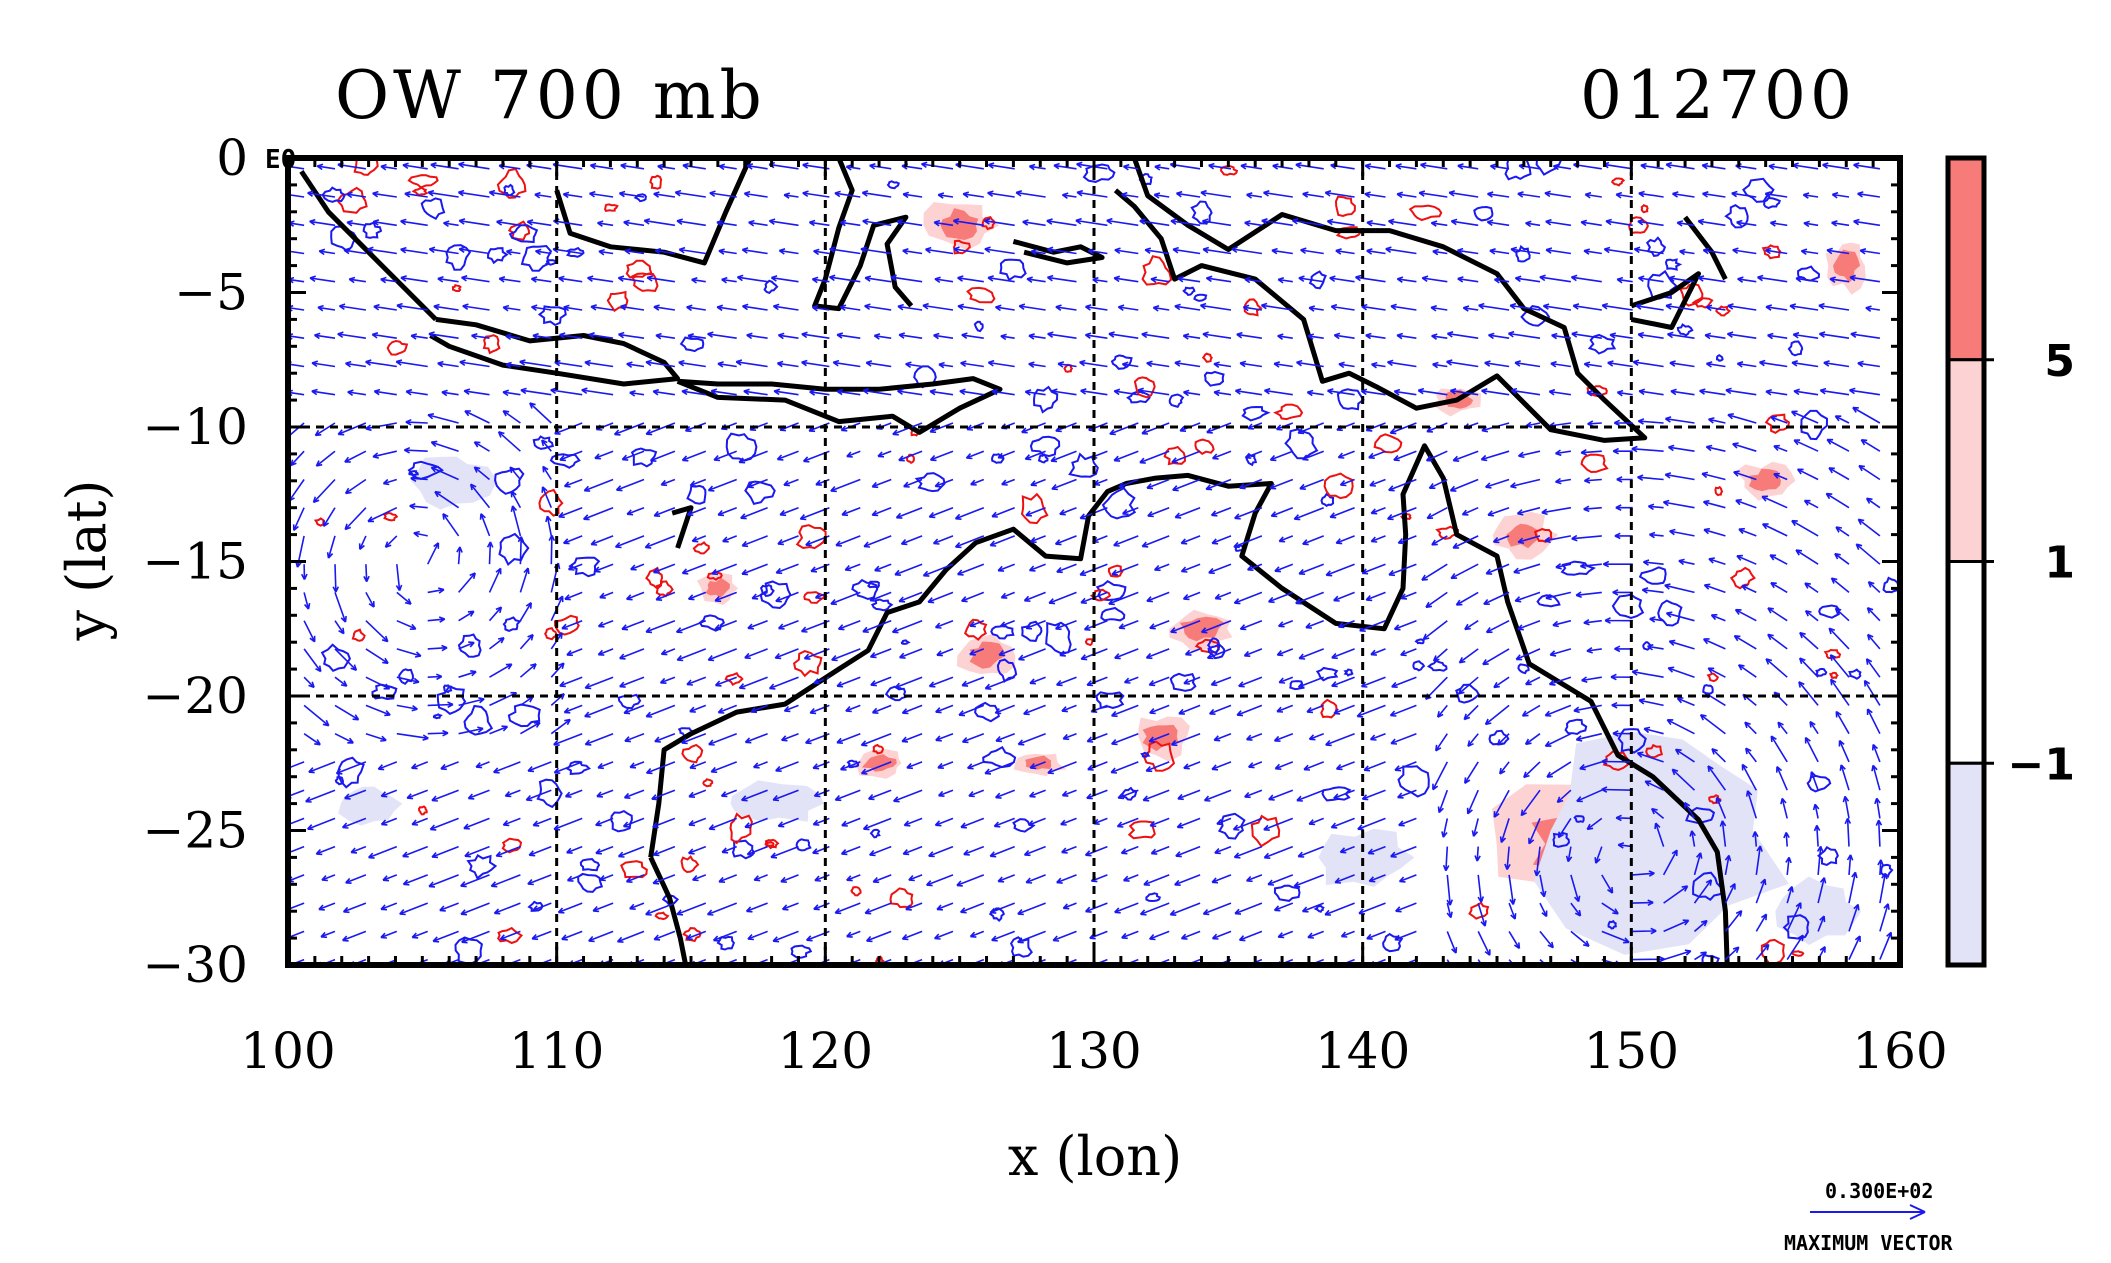  I want to click on ow-negative-region, so click(1818, 910).